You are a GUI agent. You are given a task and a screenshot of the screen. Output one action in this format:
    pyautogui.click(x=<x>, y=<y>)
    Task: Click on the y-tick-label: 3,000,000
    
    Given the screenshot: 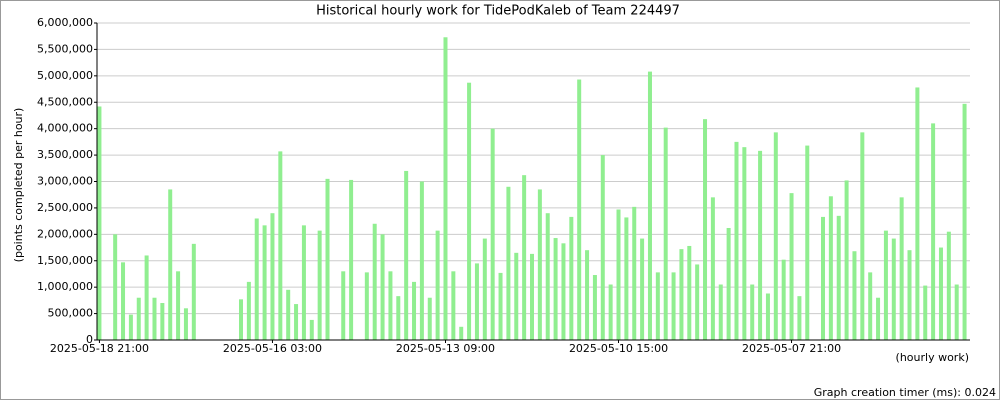 What is the action you would take?
    pyautogui.click(x=65, y=181)
    